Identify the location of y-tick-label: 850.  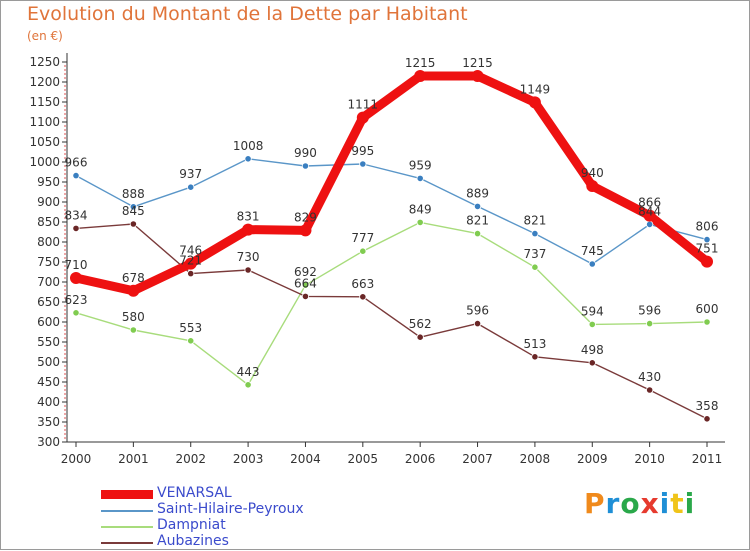
(48, 222).